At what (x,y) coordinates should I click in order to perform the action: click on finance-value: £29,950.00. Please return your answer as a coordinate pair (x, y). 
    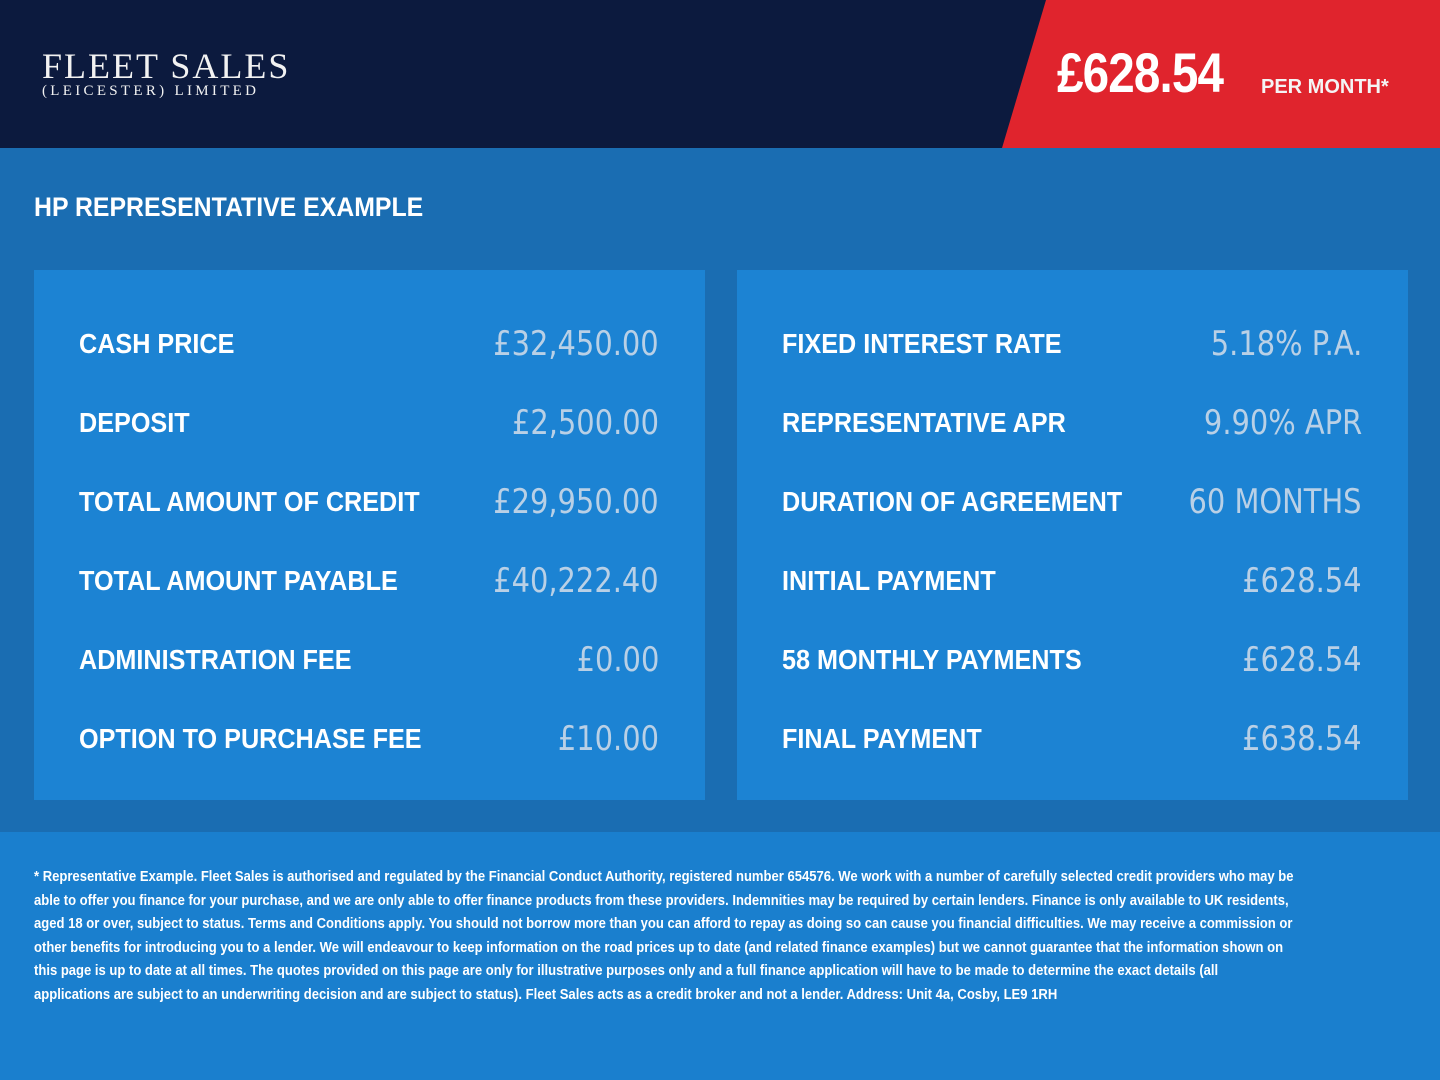
    Looking at the image, I should click on (576, 502).